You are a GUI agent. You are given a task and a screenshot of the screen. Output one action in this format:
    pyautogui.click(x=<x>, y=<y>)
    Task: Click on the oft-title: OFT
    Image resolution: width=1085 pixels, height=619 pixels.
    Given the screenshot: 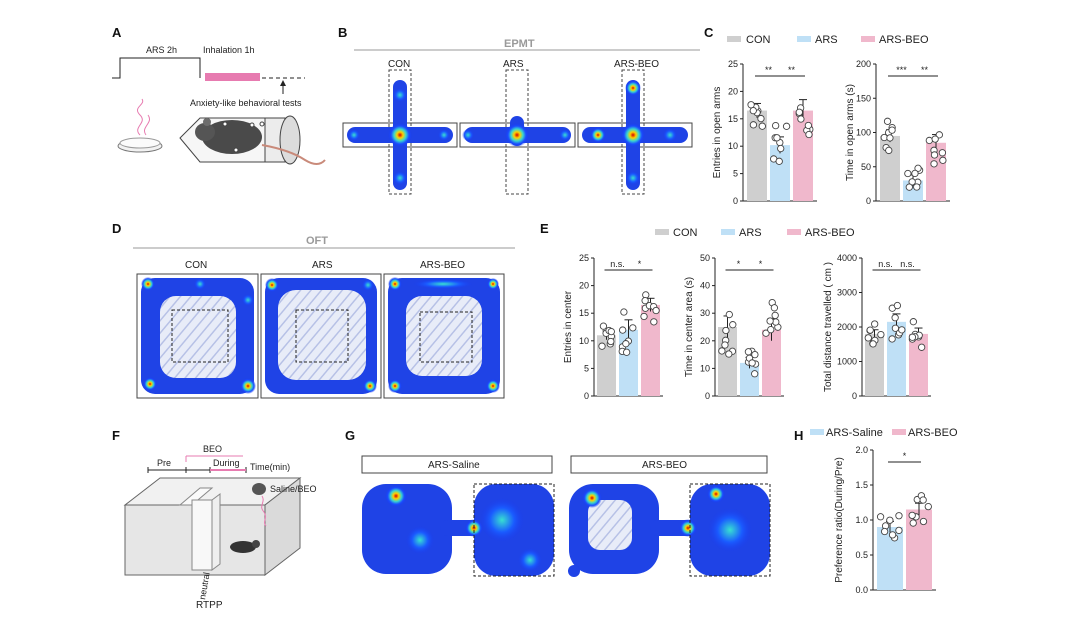 What is the action you would take?
    pyautogui.click(x=317, y=241)
    